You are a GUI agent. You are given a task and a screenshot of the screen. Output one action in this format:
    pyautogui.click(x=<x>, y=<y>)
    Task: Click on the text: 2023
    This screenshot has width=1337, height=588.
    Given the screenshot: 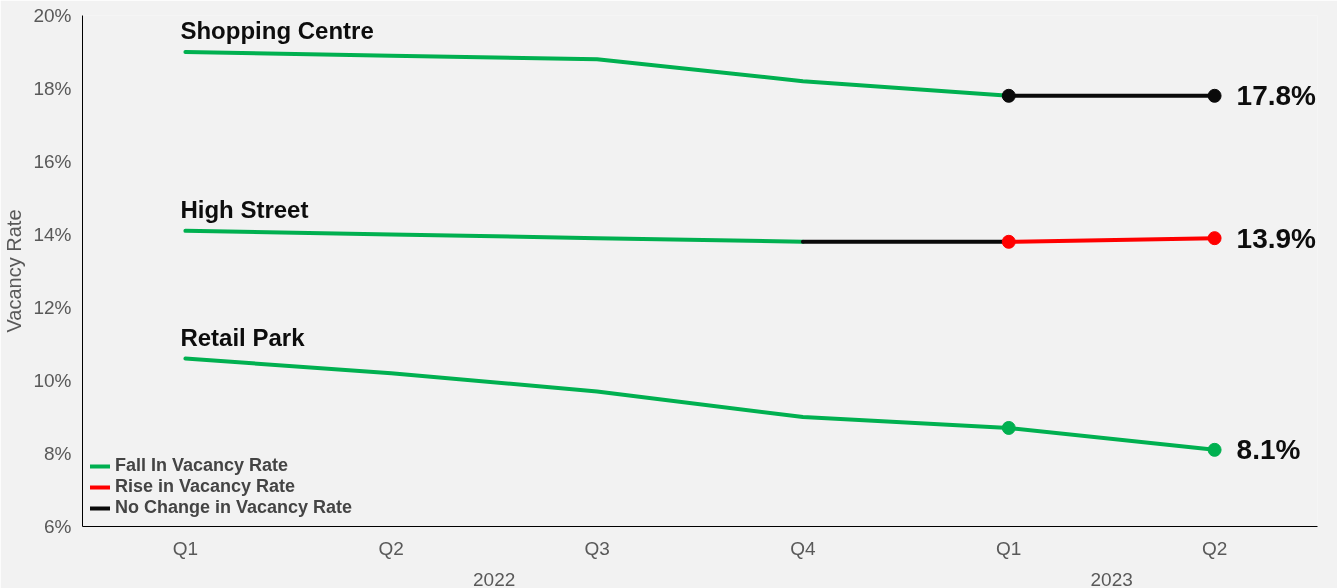 What is the action you would take?
    pyautogui.click(x=1111, y=578)
    